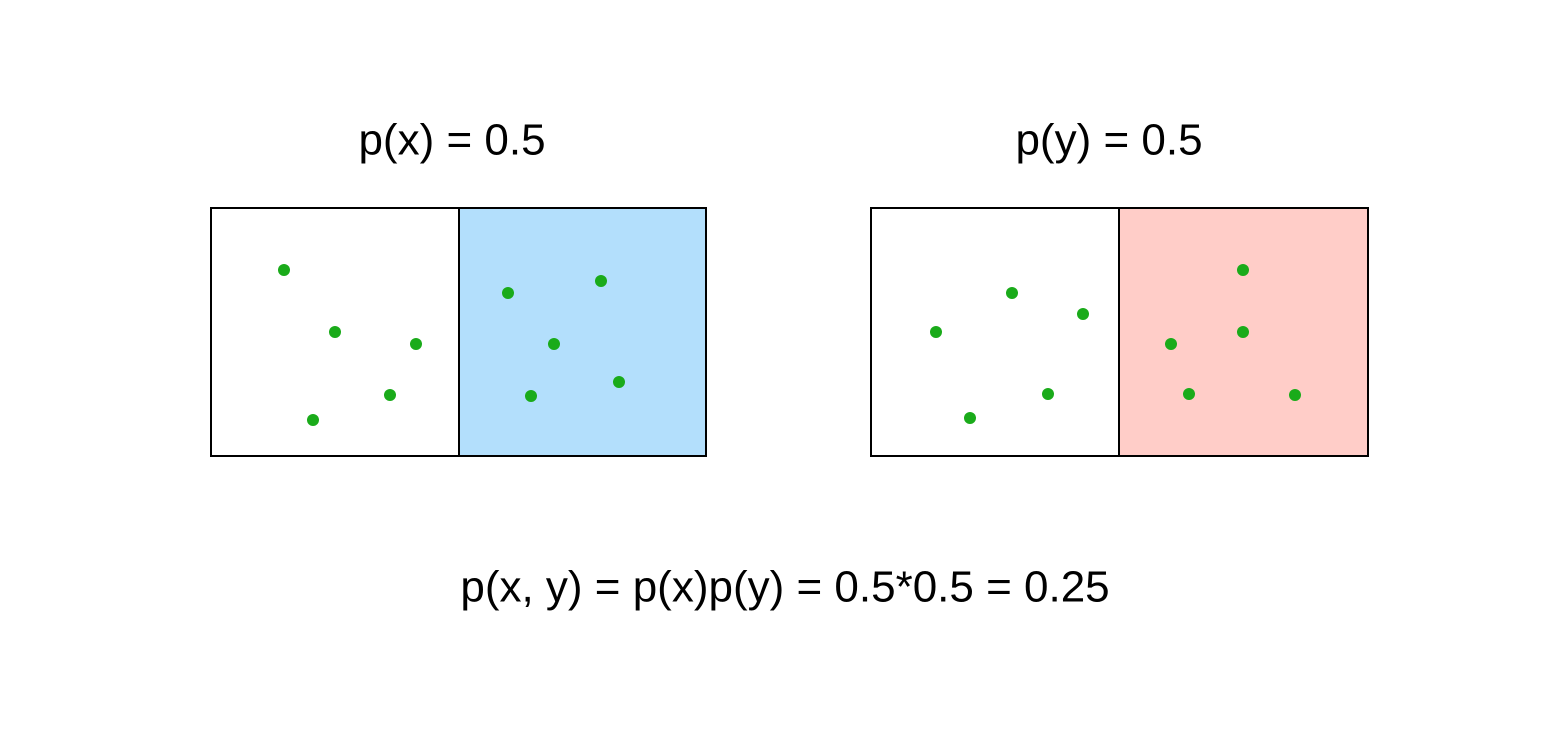  What do you see at coordinates (458, 332) in the screenshot?
I see `left-panel` at bounding box center [458, 332].